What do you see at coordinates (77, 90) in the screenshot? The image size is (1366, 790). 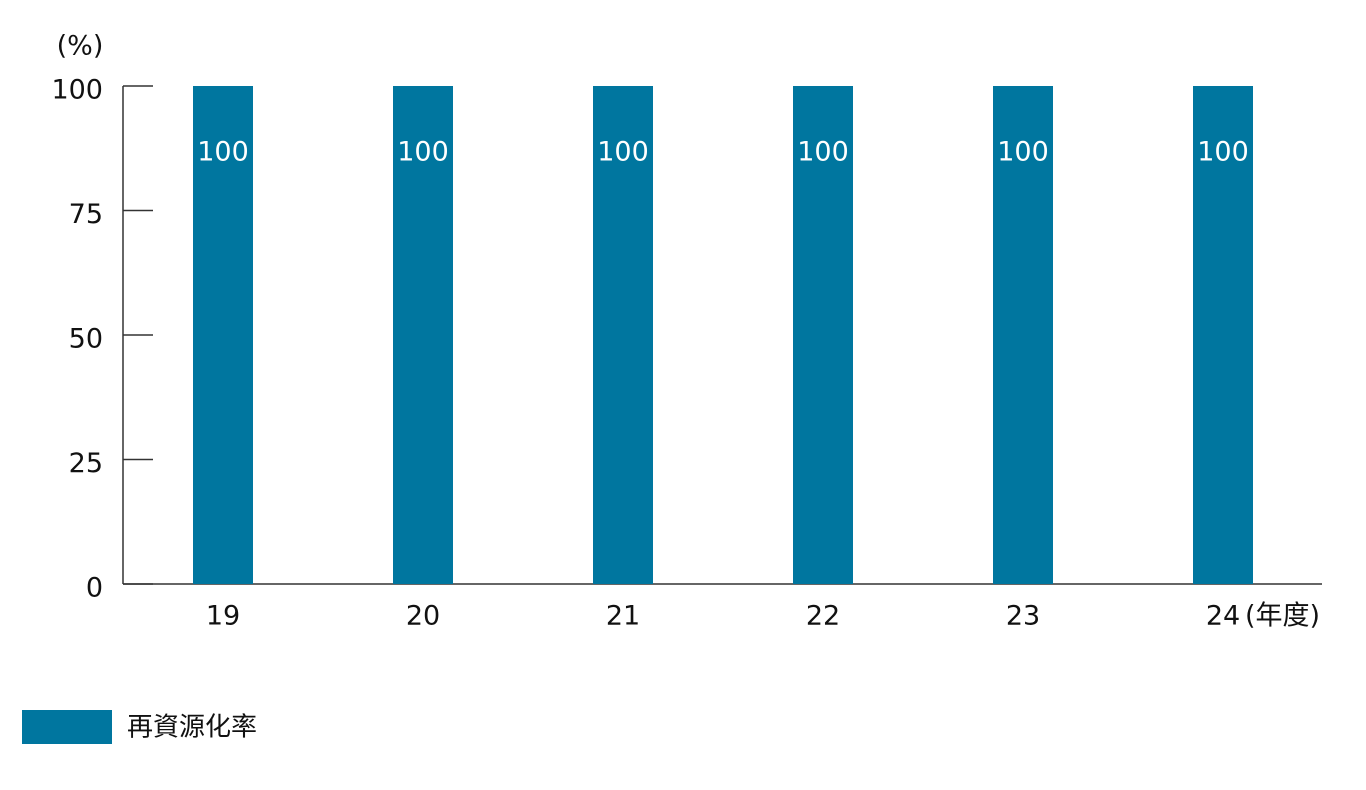 I see `y-tick-label: 100` at bounding box center [77, 90].